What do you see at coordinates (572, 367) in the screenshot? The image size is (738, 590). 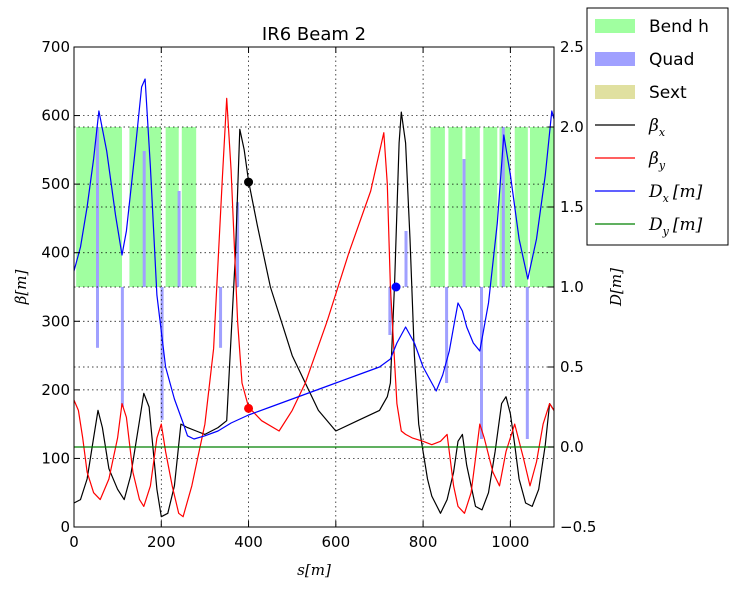 I see `y-right-tick-label: 0.5` at bounding box center [572, 367].